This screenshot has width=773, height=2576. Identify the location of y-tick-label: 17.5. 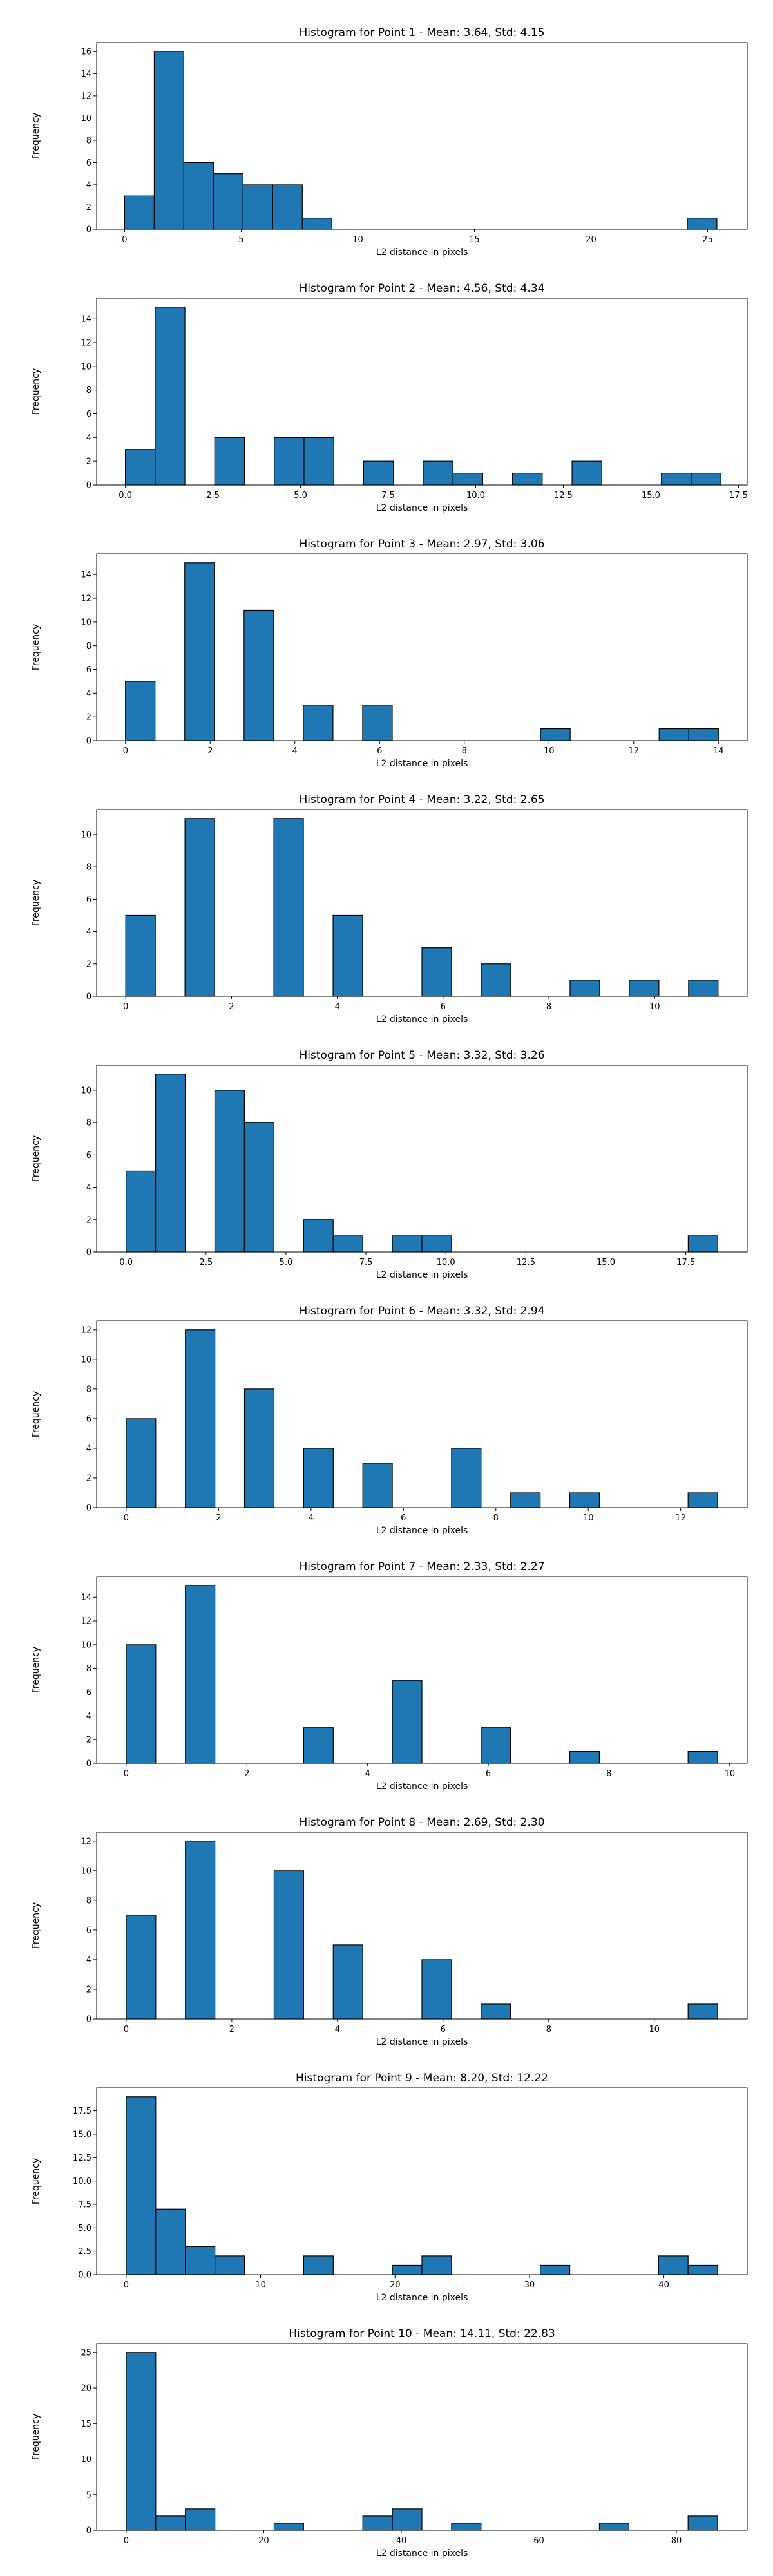
(82, 2111).